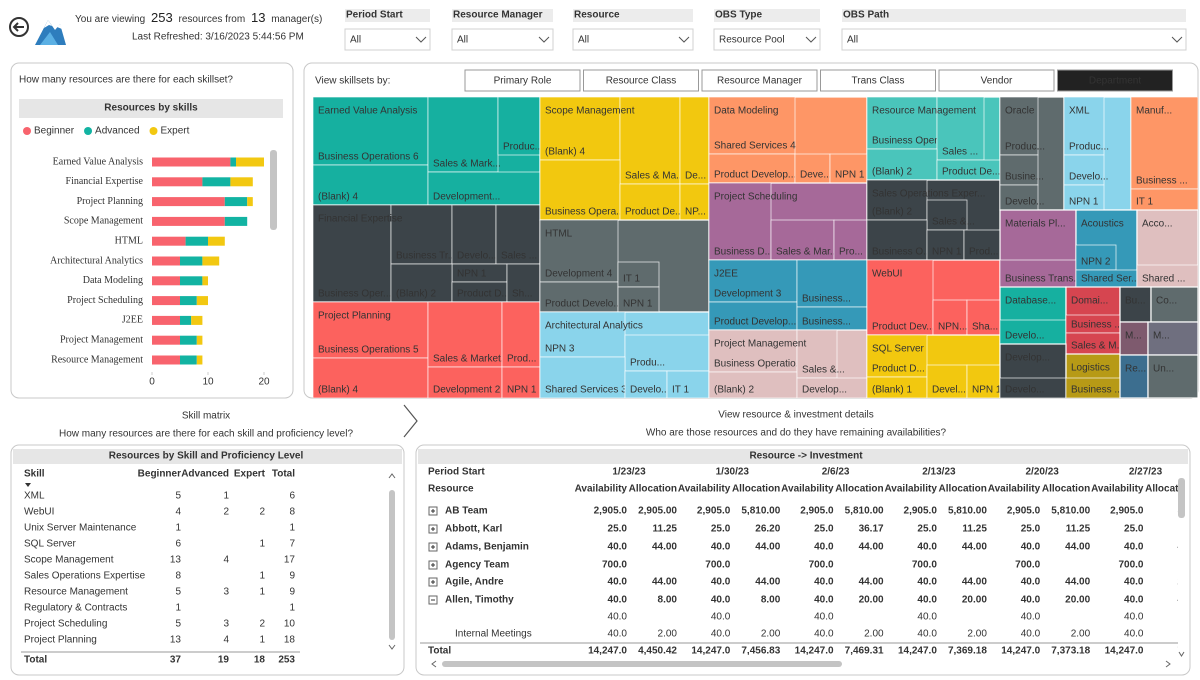 The image size is (1200, 680). I want to click on total-cell: 18, so click(260, 660).